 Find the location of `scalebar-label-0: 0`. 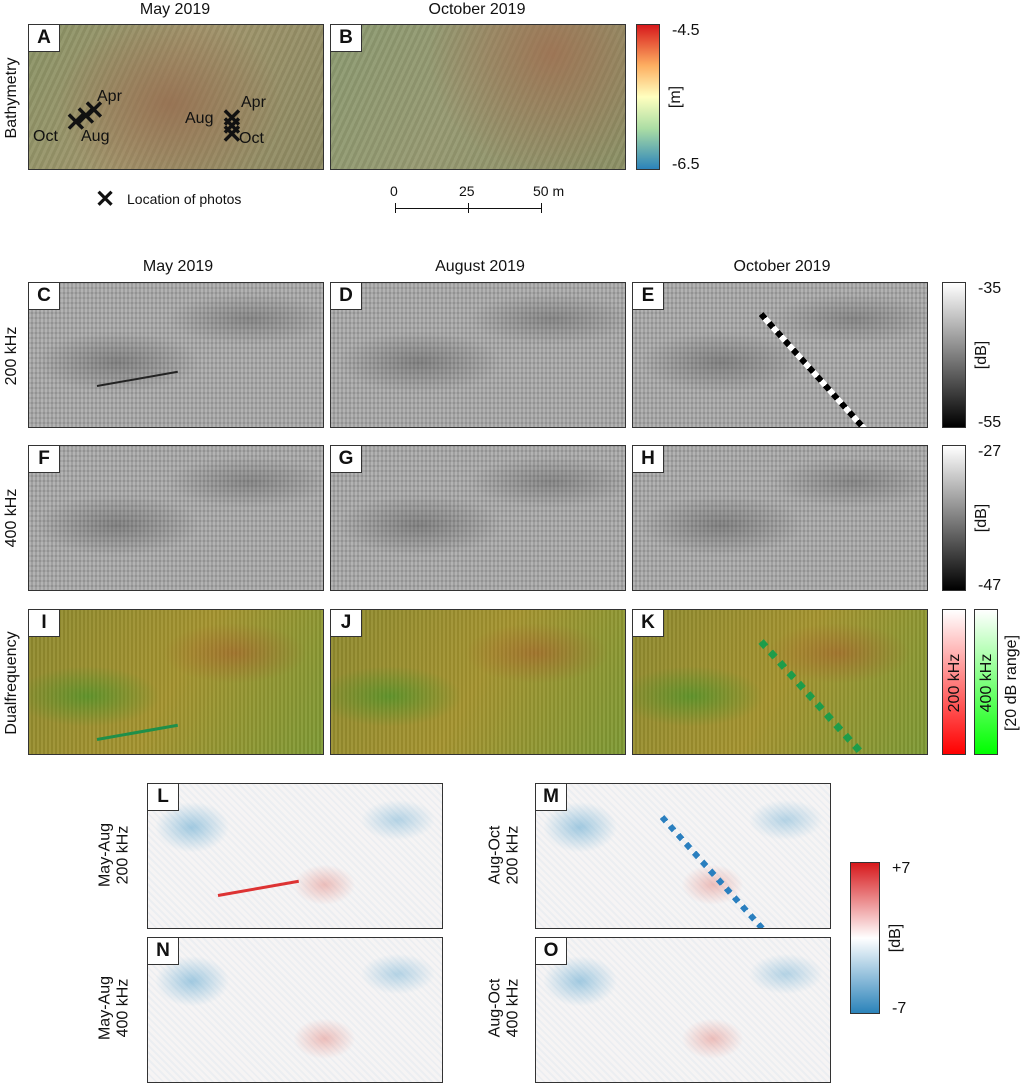

scalebar-label-0: 0 is located at coordinates (394, 191).